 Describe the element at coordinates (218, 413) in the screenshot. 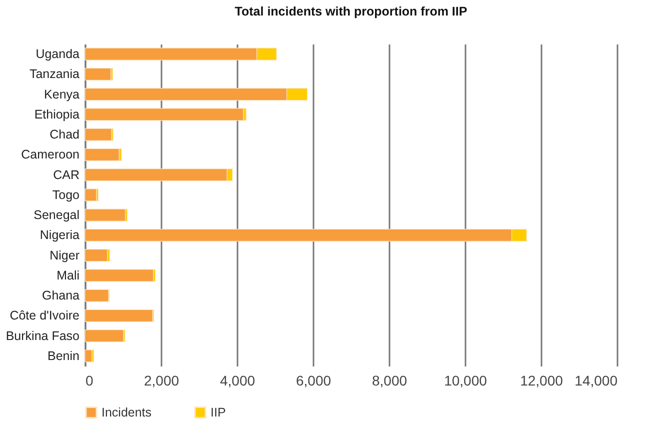

I see `legend-label: IIP` at that location.